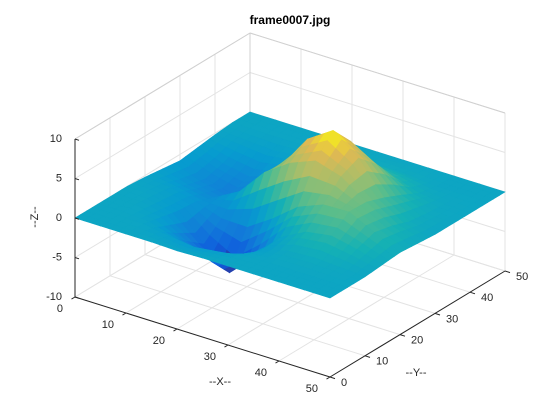  Describe the element at coordinates (35, 217) in the screenshot. I see `z-axis-label: --Z--` at that location.